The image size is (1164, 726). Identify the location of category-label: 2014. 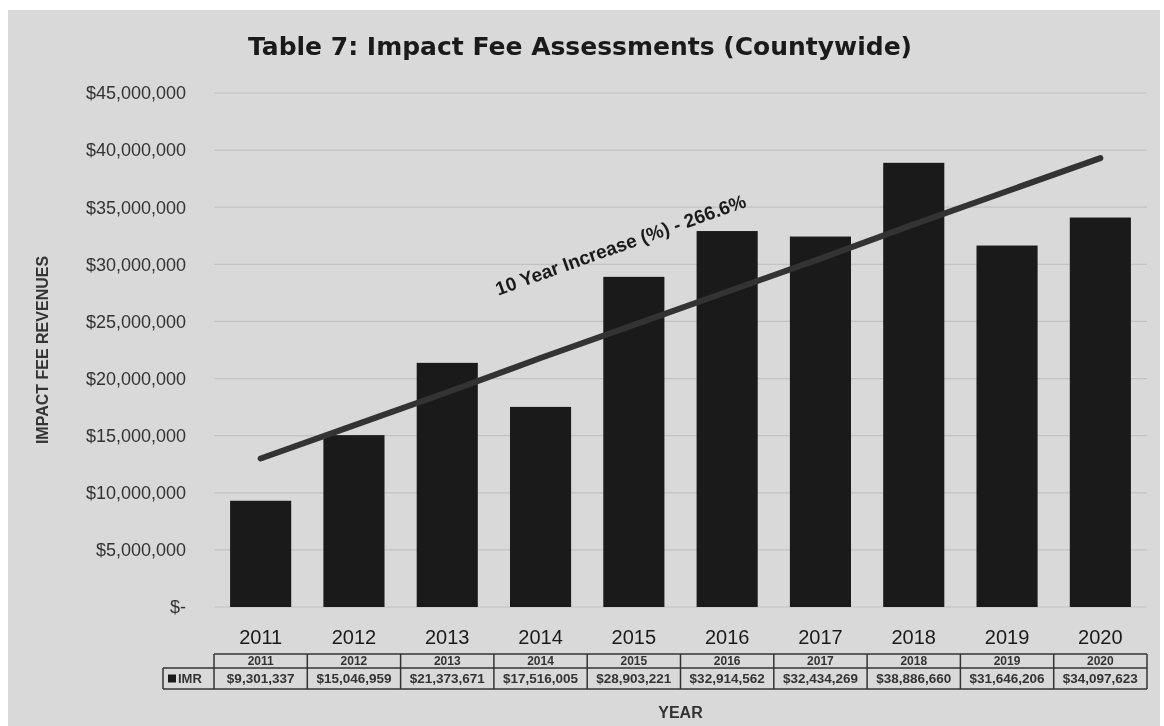
(540, 661).